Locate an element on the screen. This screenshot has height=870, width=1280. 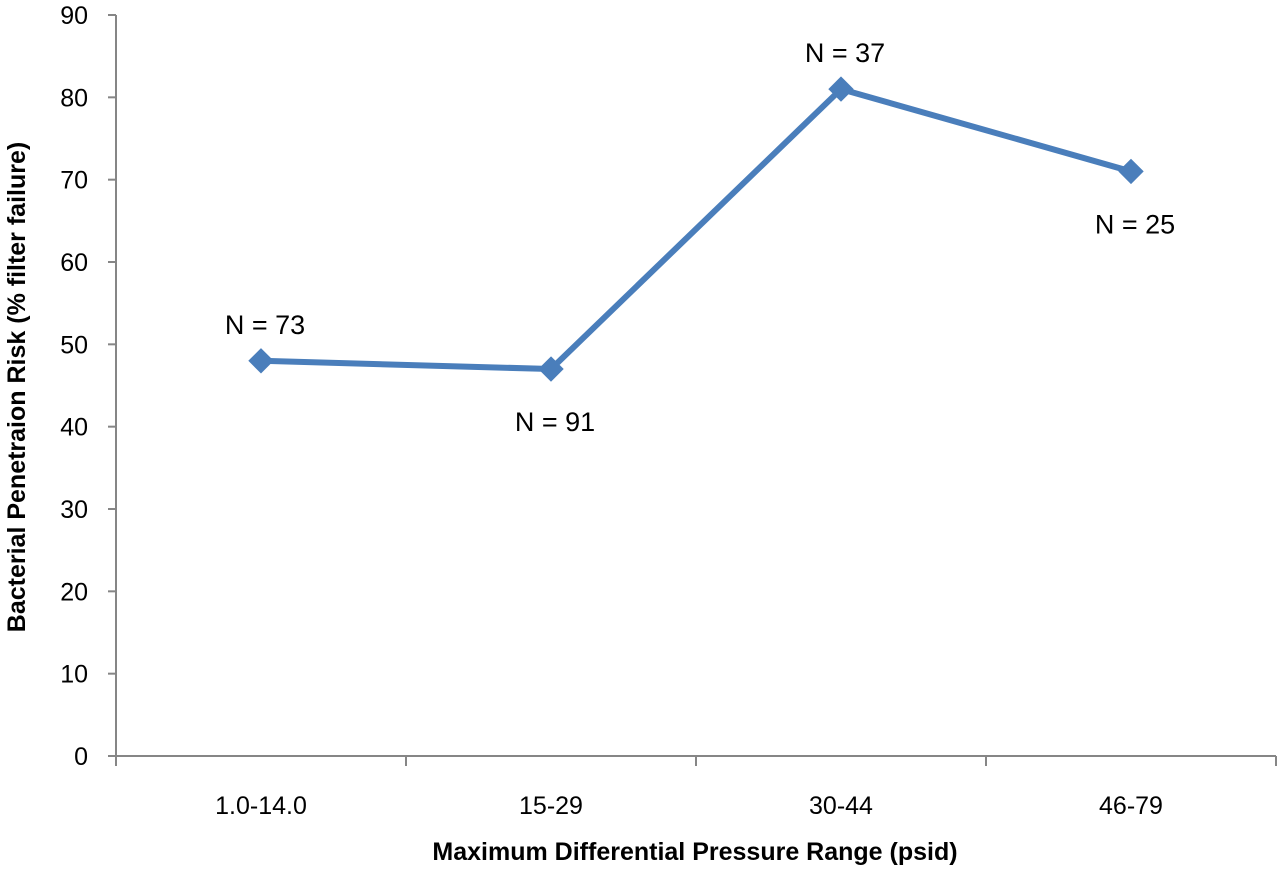
data-label: N = 73 is located at coordinates (265, 325).